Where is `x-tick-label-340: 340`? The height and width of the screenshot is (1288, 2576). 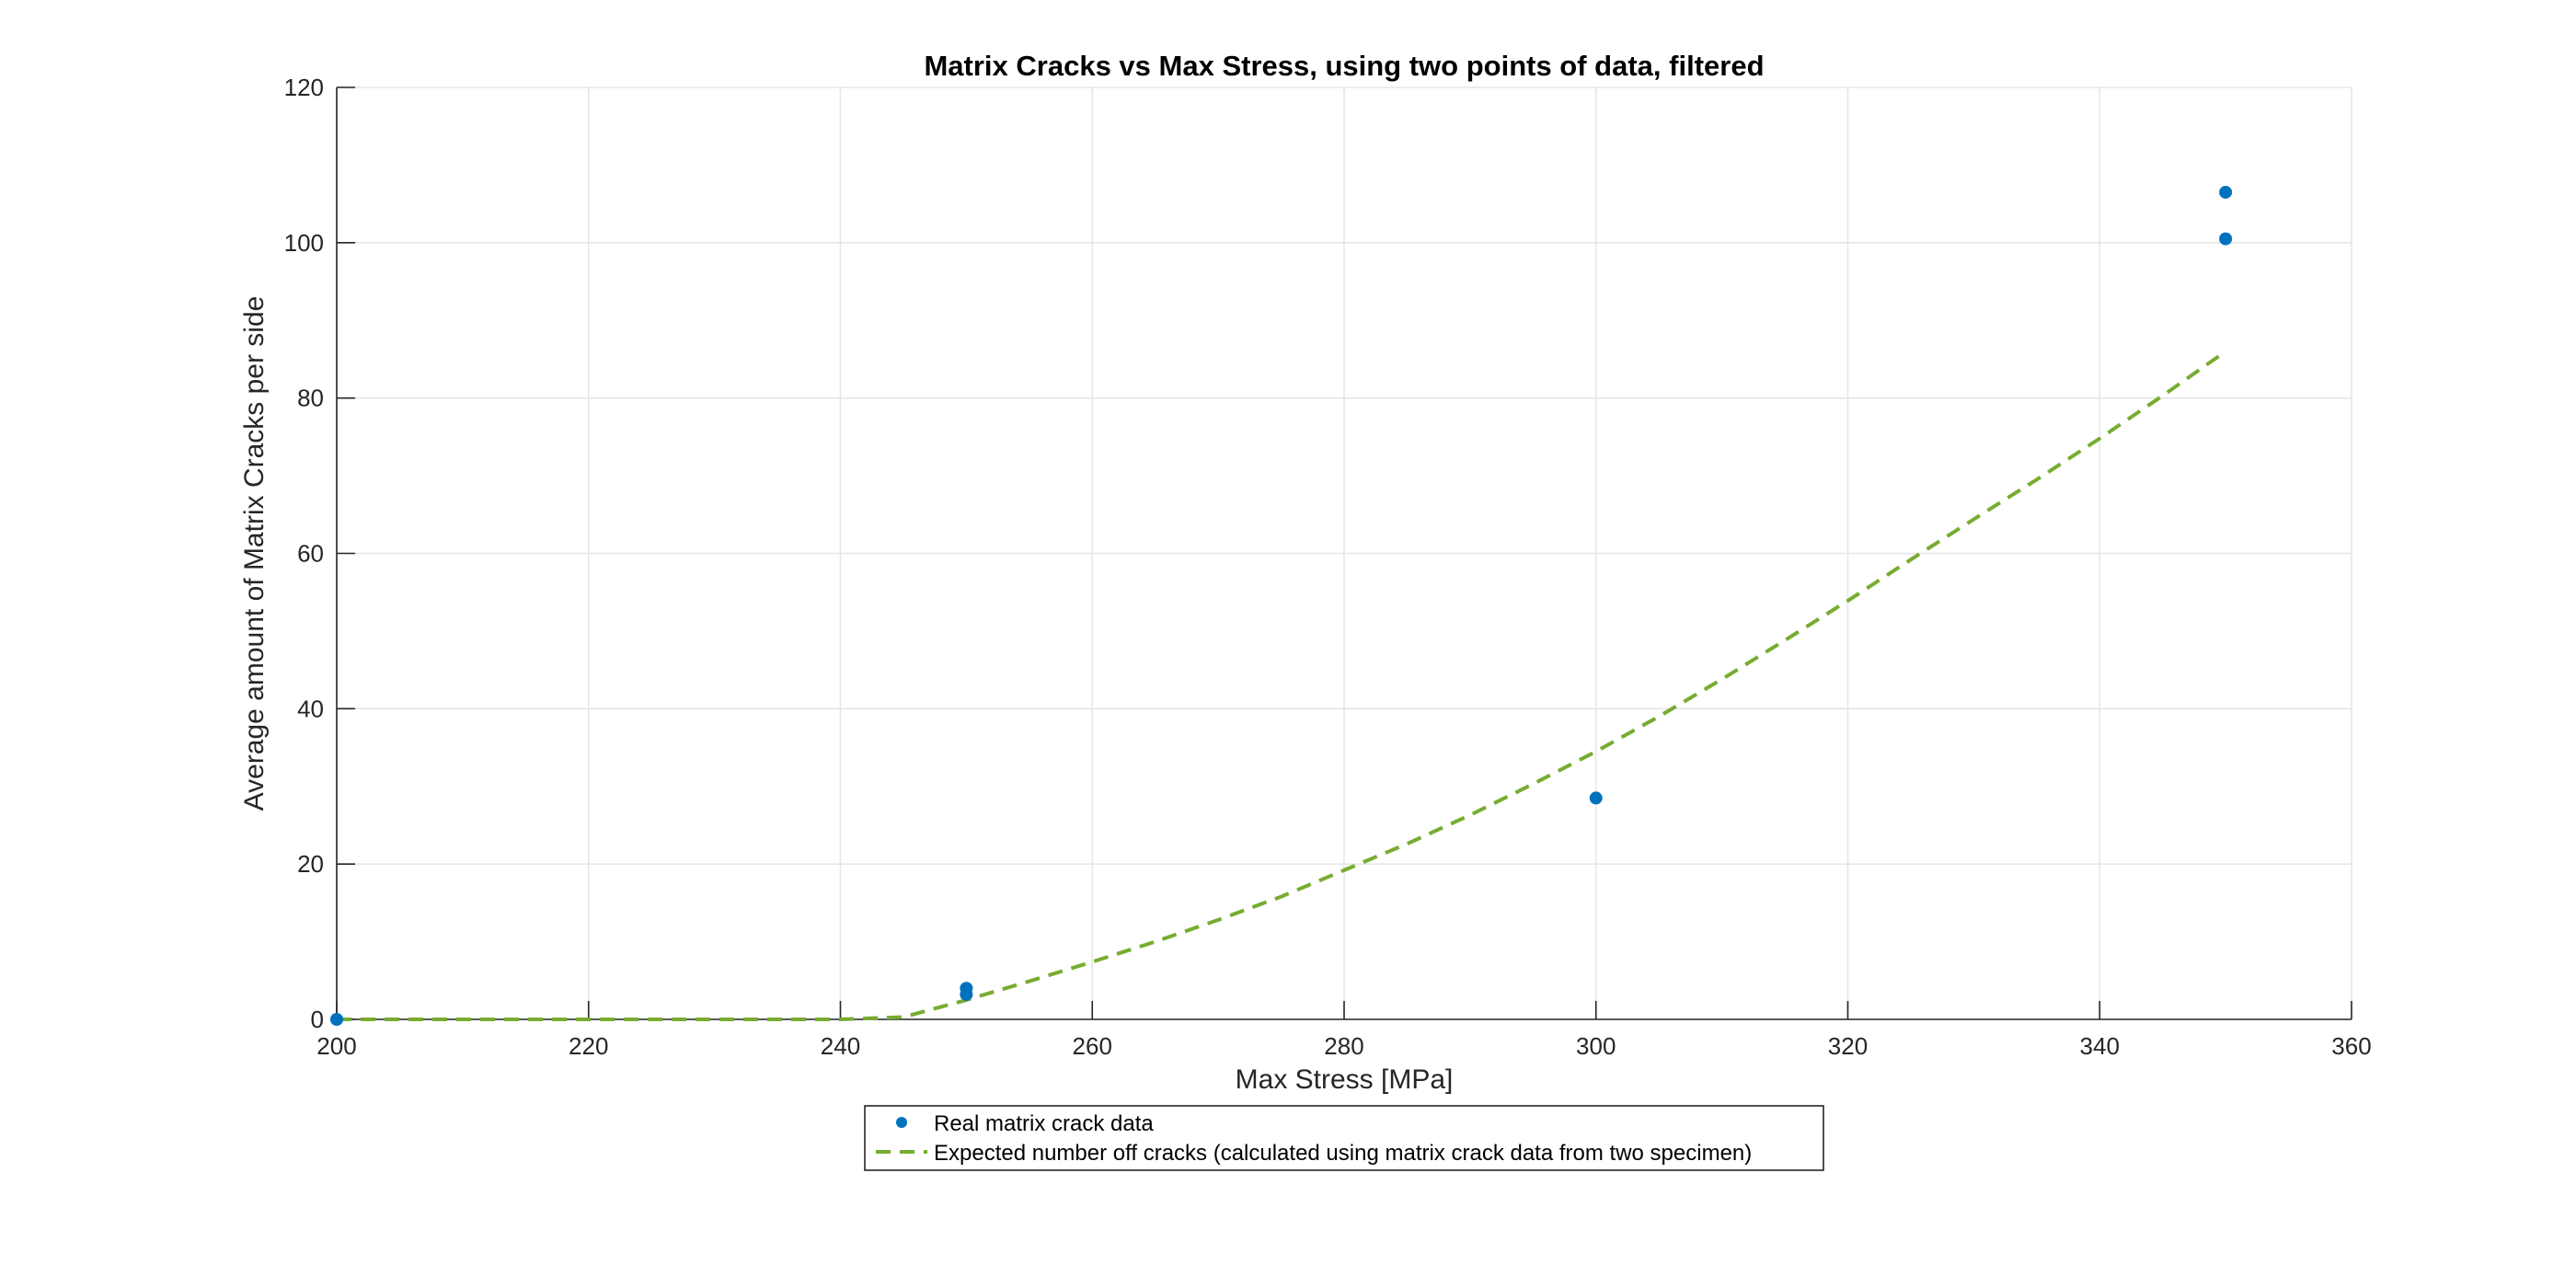 x-tick-label-340: 340 is located at coordinates (2100, 1046).